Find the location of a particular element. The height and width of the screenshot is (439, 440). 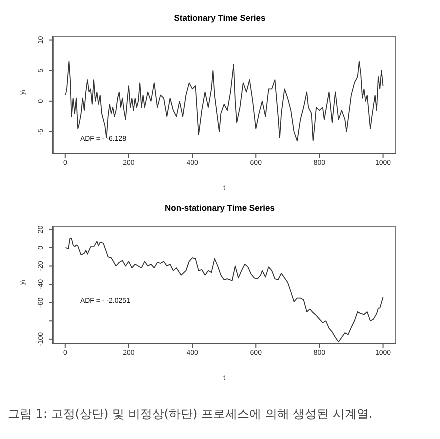

chart-title: Non-stationary Time Series is located at coordinates (220, 208).